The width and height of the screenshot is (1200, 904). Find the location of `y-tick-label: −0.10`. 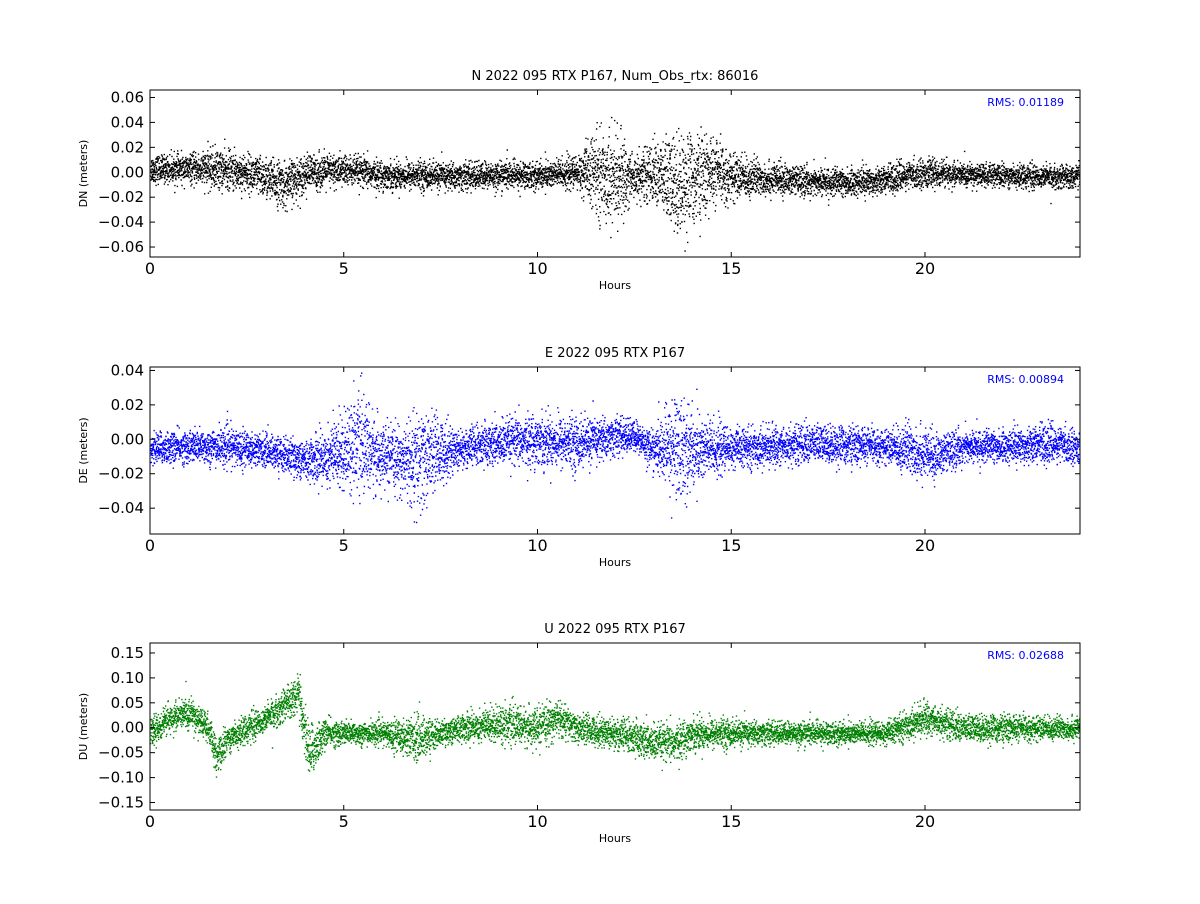

y-tick-label: −0.10 is located at coordinates (121, 778).